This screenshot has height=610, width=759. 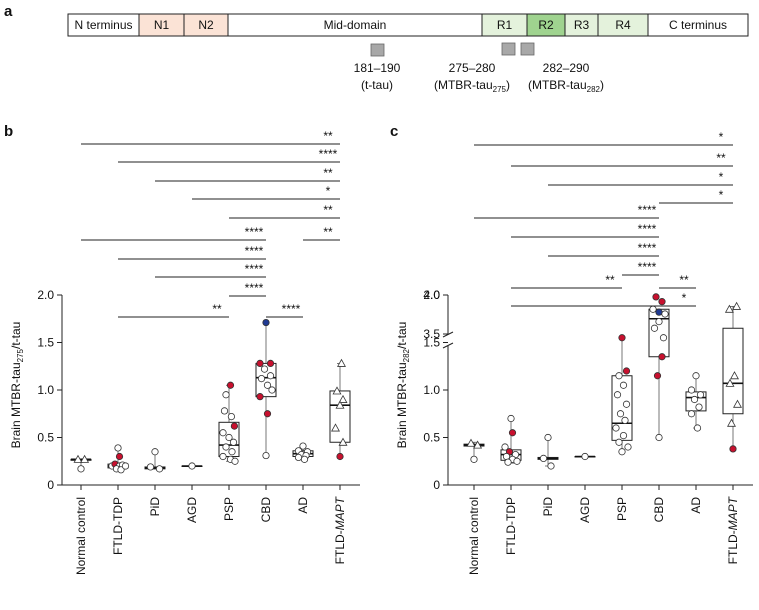 I want to click on peptide-name: (MTBR-tau282), so click(x=566, y=86).